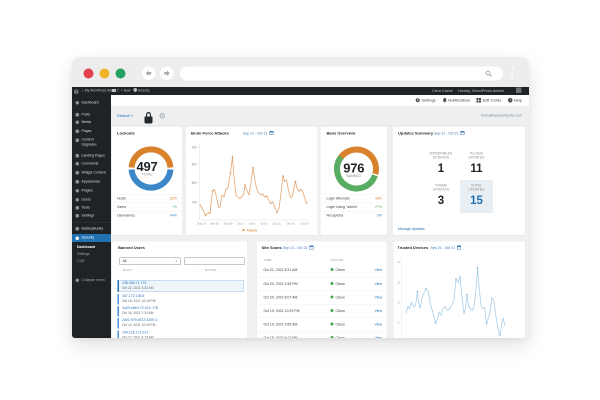 The image size is (600, 400). What do you see at coordinates (214, 224) in the screenshot?
I see `svg-text: Sep 26` at bounding box center [214, 224].